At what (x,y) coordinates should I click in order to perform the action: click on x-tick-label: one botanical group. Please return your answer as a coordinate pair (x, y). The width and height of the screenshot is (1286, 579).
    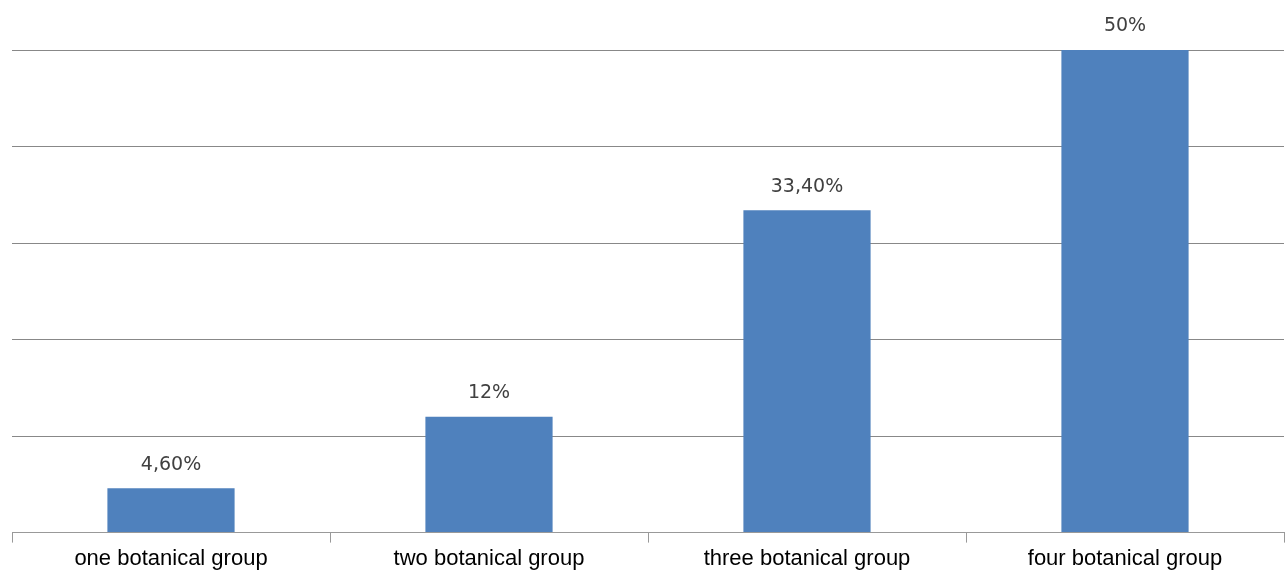
    Looking at the image, I should click on (171, 557).